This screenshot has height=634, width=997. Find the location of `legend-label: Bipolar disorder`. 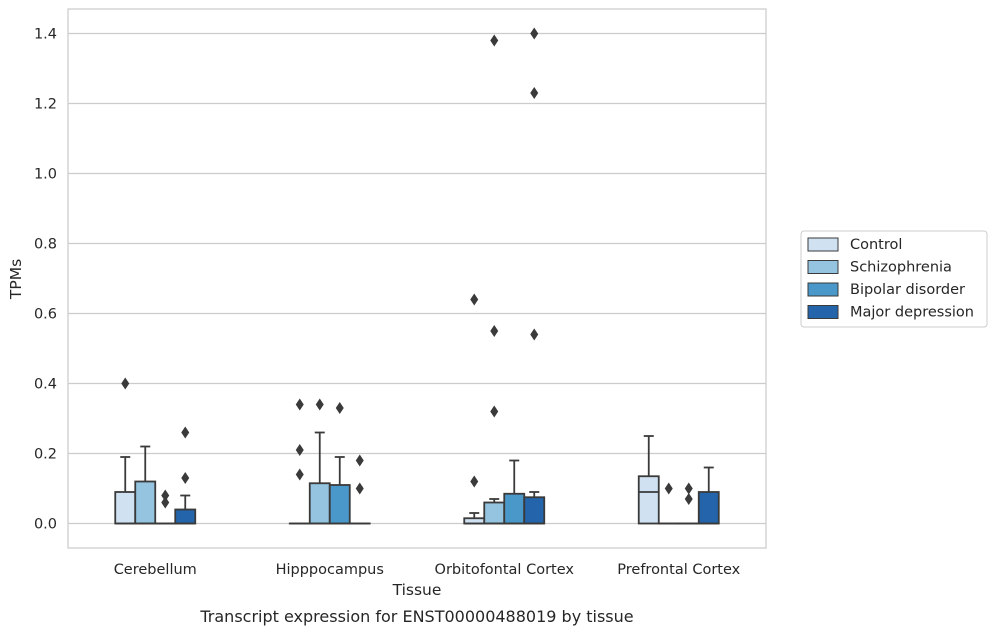

legend-label: Bipolar disorder is located at coordinates (907, 290).